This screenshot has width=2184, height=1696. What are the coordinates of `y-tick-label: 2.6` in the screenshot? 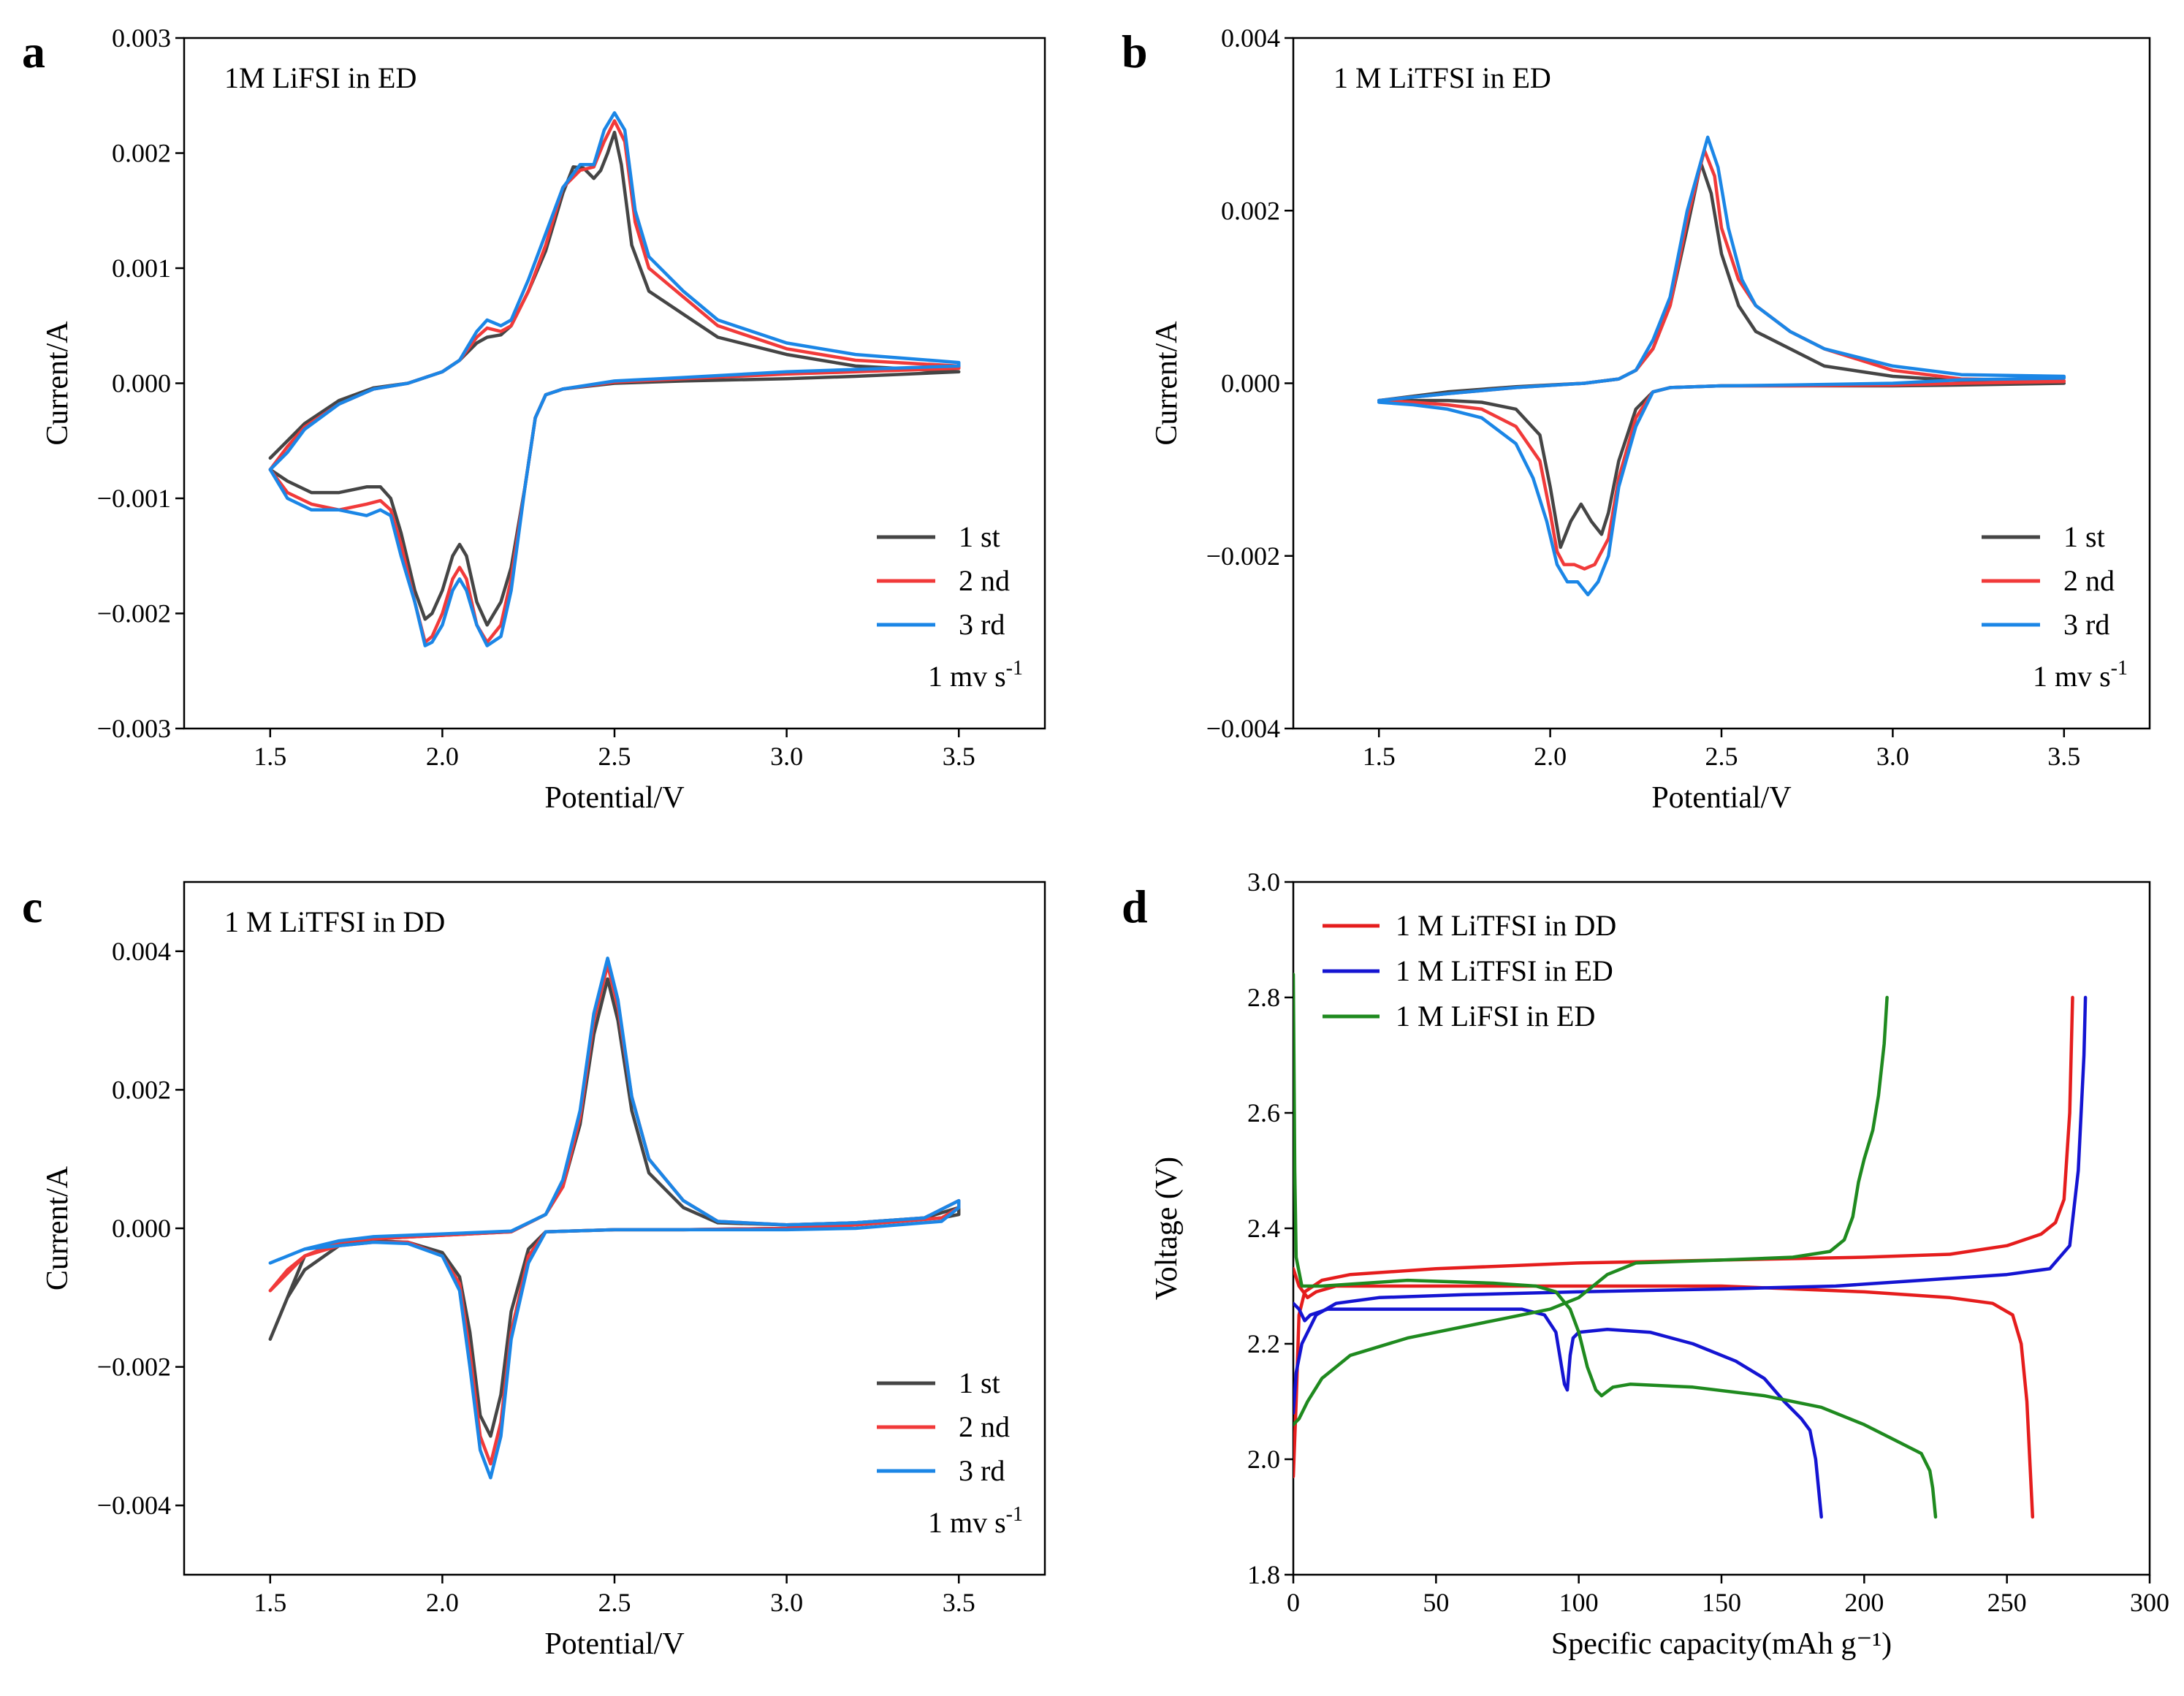 It's located at (1264, 1113).